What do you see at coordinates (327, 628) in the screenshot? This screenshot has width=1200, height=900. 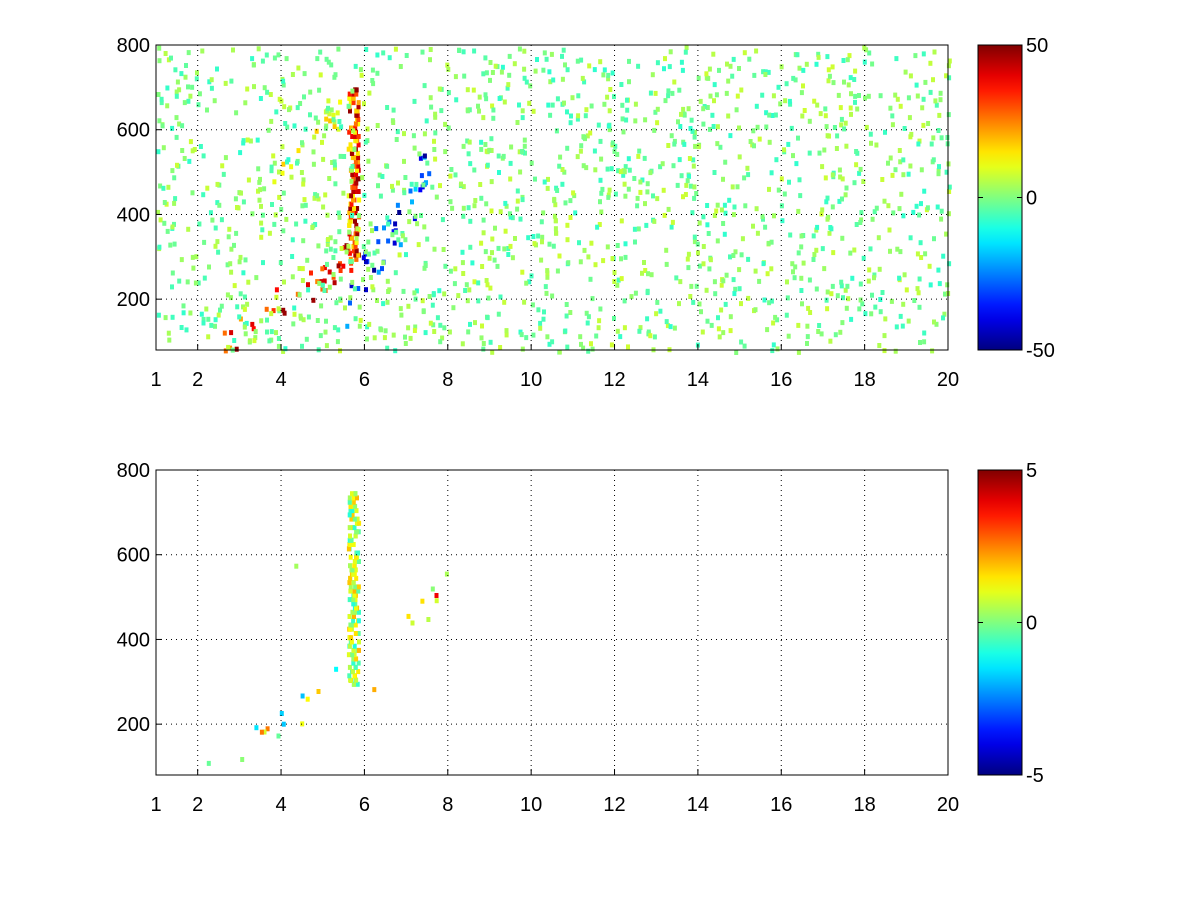 I see `heatmap-cells` at bounding box center [327, 628].